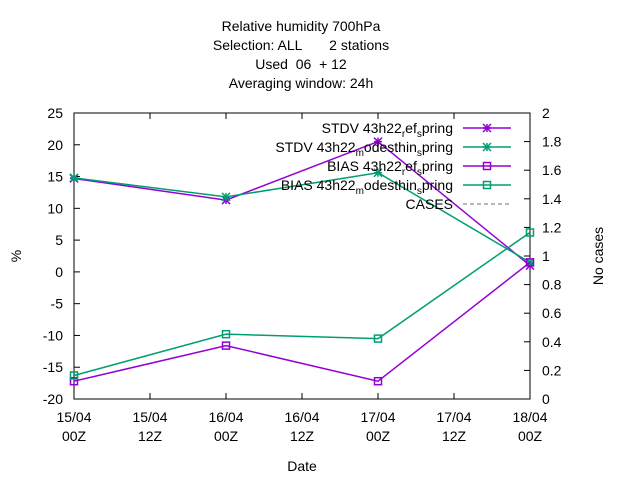  Describe the element at coordinates (552, 370) in the screenshot. I see `y2-tick-label: 0.2` at that location.